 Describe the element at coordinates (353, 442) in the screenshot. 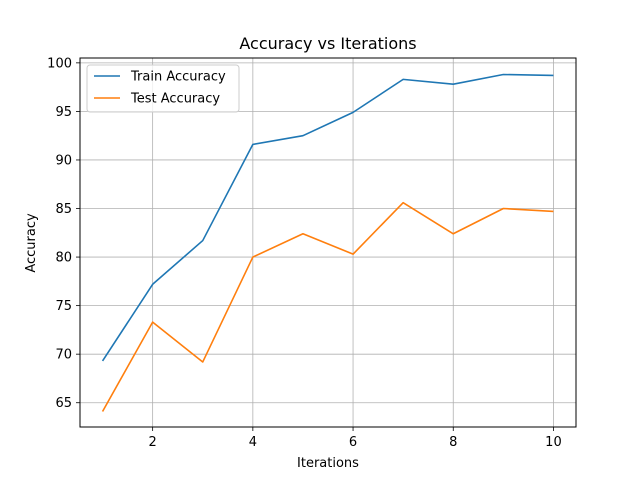

I see `x-tick-label: 6` at that location.